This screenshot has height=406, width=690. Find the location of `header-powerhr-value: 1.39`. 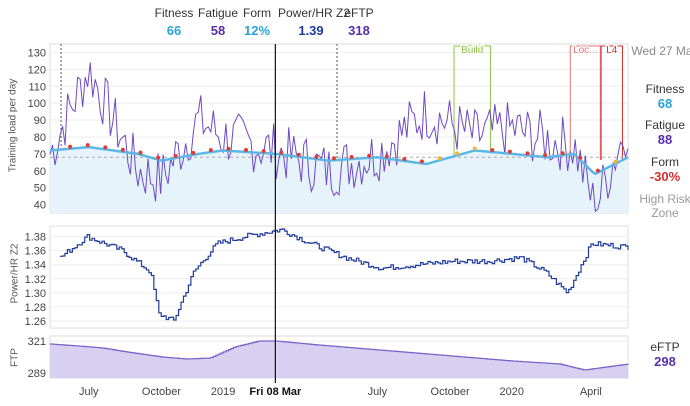

header-powerhr-value: 1.39 is located at coordinates (311, 30).